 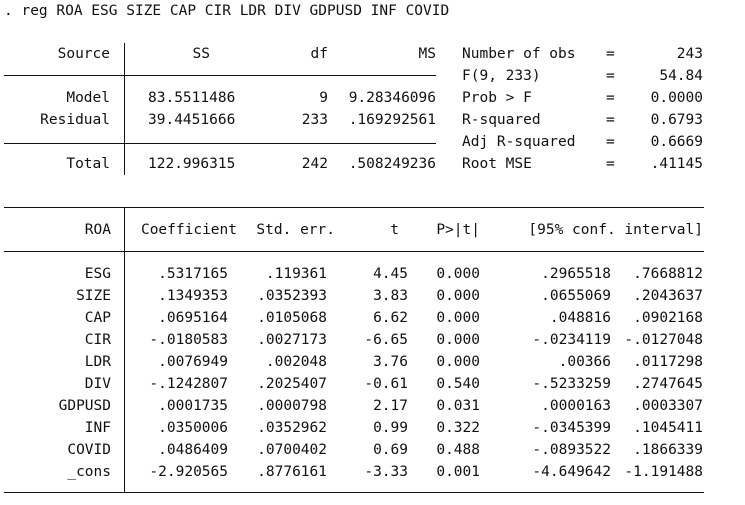 I want to click on coef-ci-high: .1866339, so click(x=668, y=450).